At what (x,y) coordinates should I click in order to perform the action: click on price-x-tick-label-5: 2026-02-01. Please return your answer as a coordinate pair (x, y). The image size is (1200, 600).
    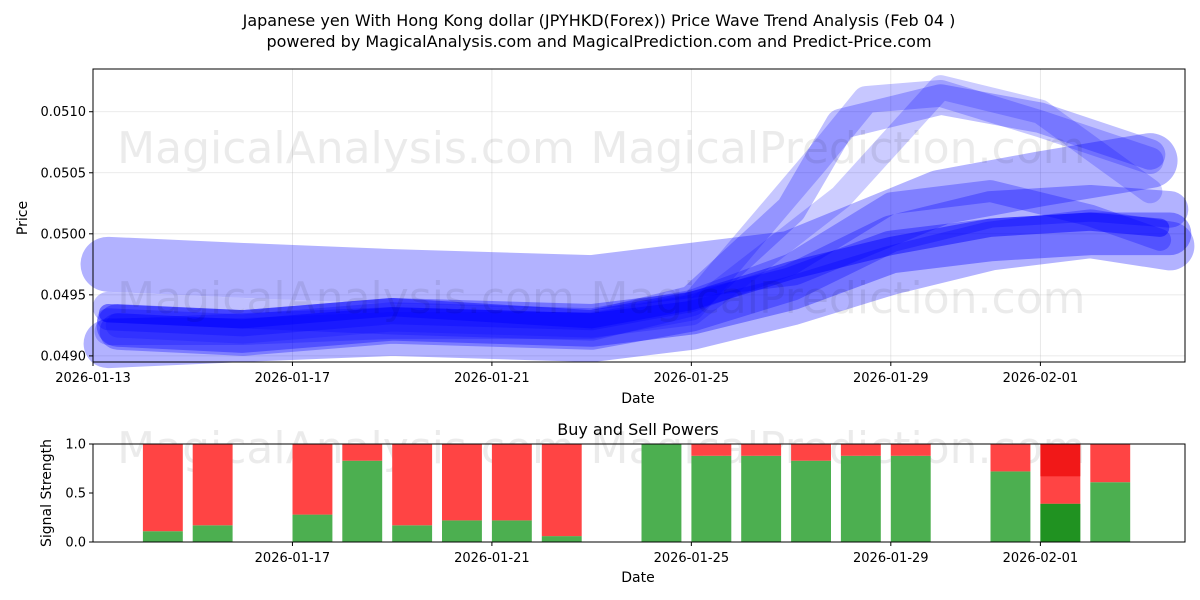
    Looking at the image, I should click on (1041, 378).